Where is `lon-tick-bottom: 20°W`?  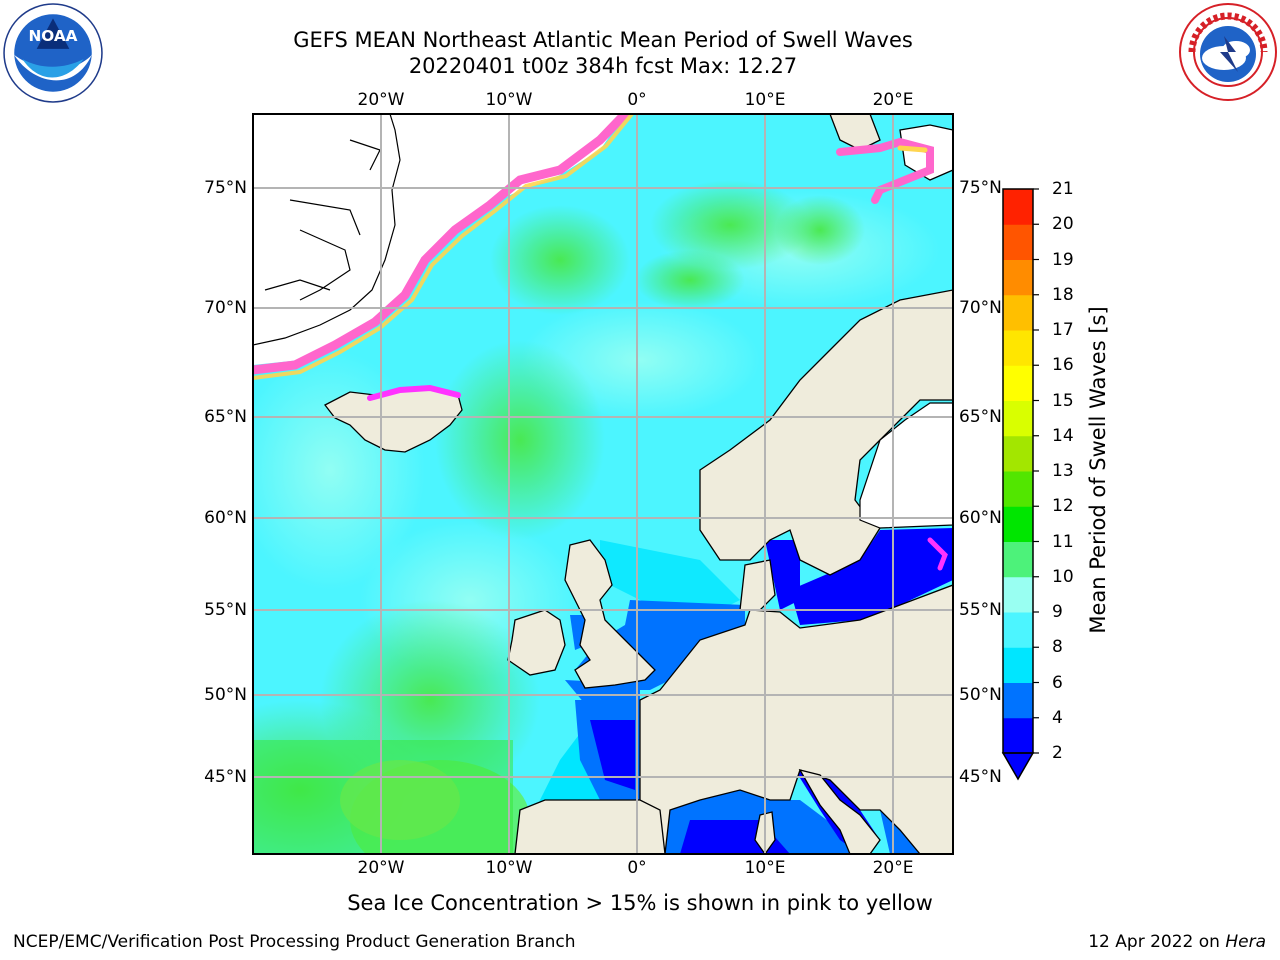
lon-tick-bottom: 20°W is located at coordinates (381, 868).